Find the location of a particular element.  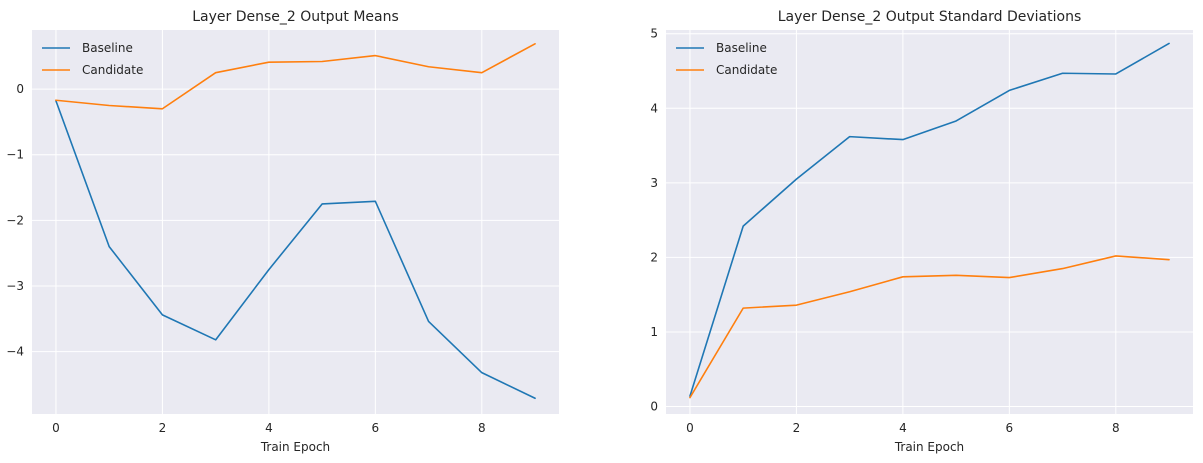

y-tick-label: −4 is located at coordinates (15, 352).